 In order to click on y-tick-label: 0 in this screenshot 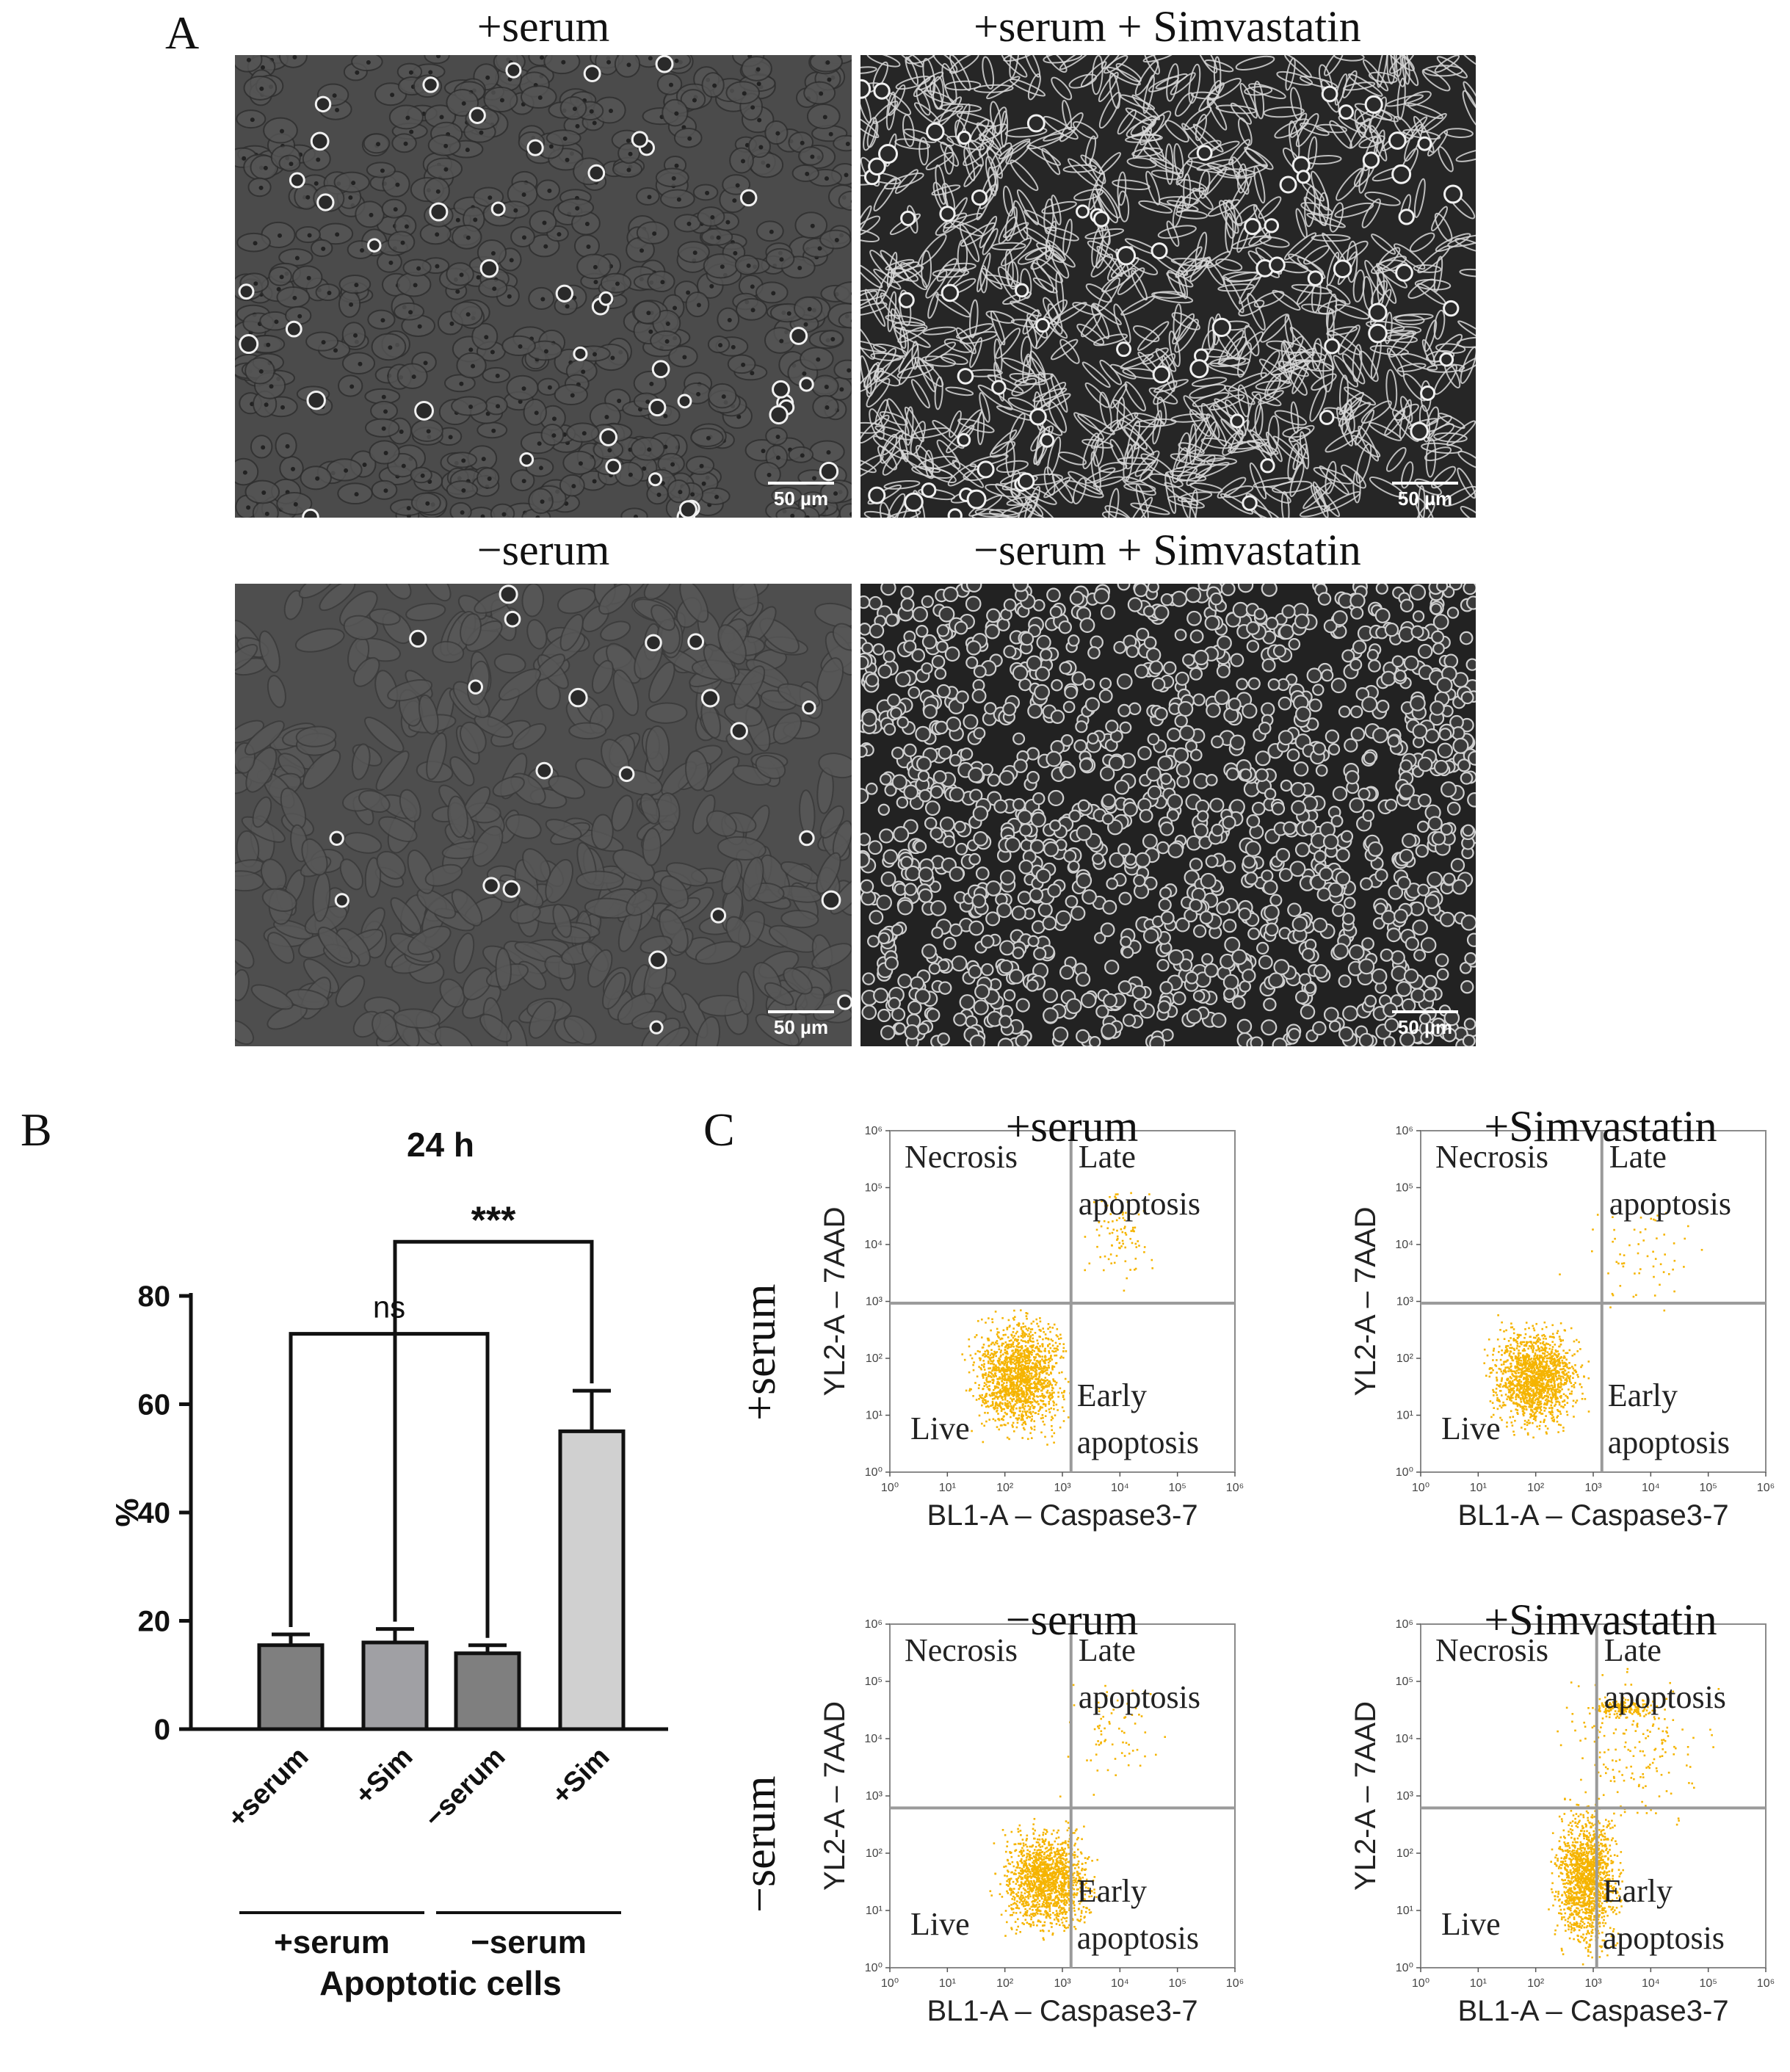, I will do `click(162, 1730)`.